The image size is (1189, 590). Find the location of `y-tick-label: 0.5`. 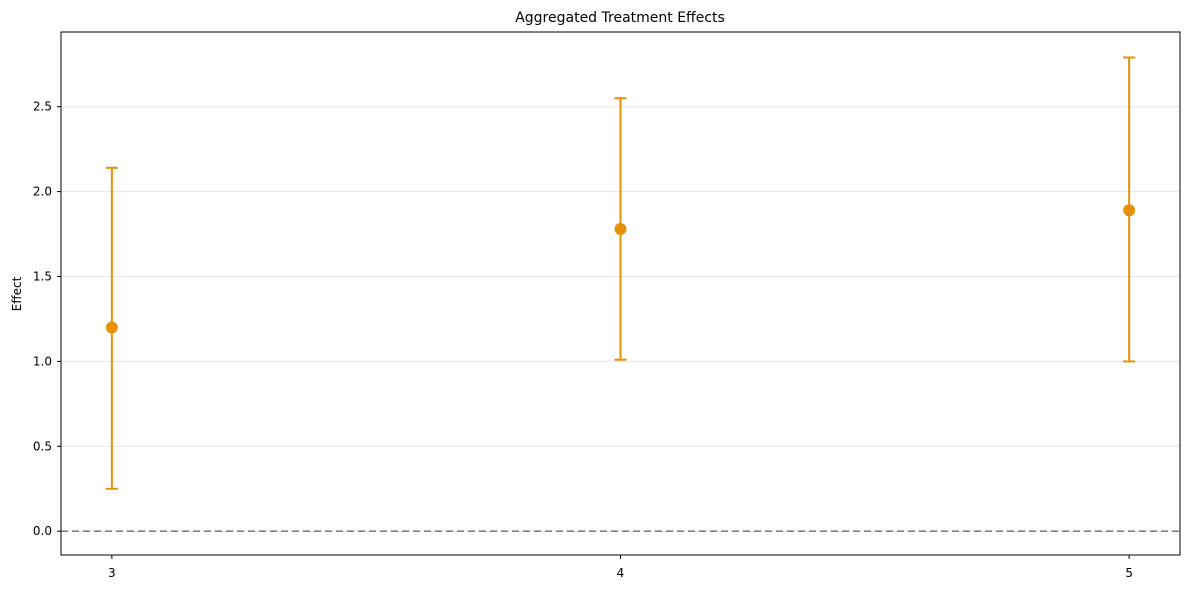

y-tick-label: 0.5 is located at coordinates (42, 446).